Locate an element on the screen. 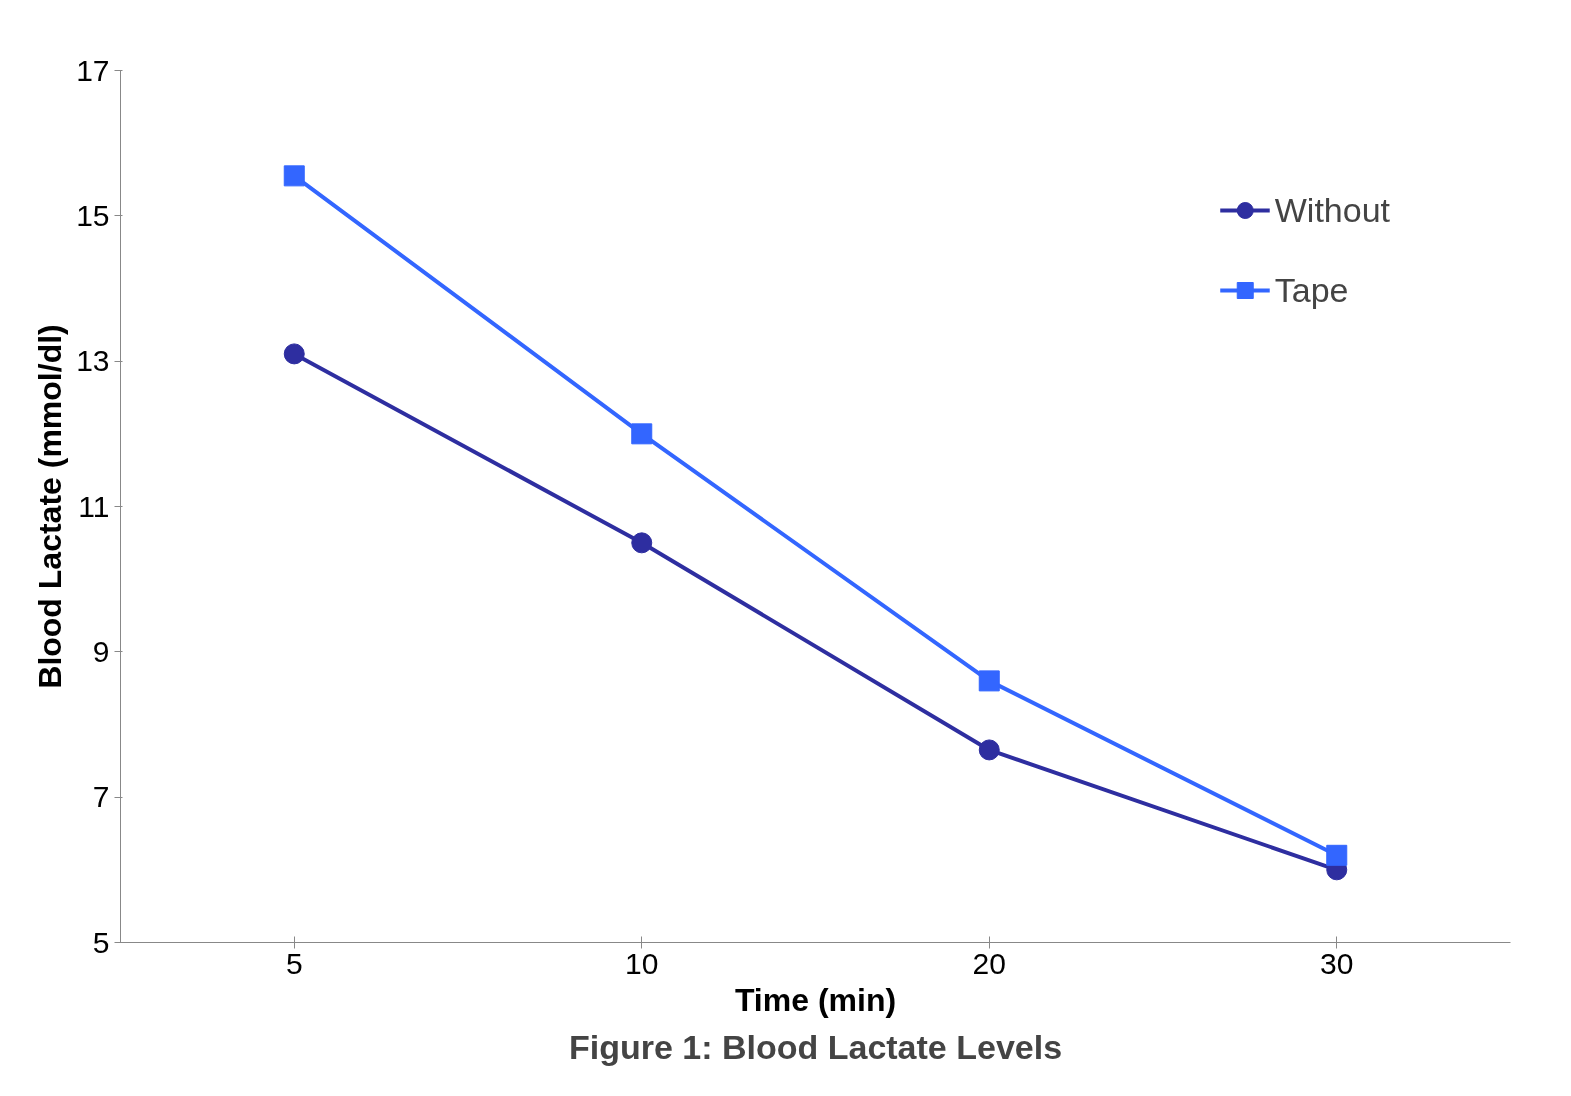 Image resolution: width=1571 pixels, height=1096 pixels. y-tick-label: 9 is located at coordinates (101, 651).